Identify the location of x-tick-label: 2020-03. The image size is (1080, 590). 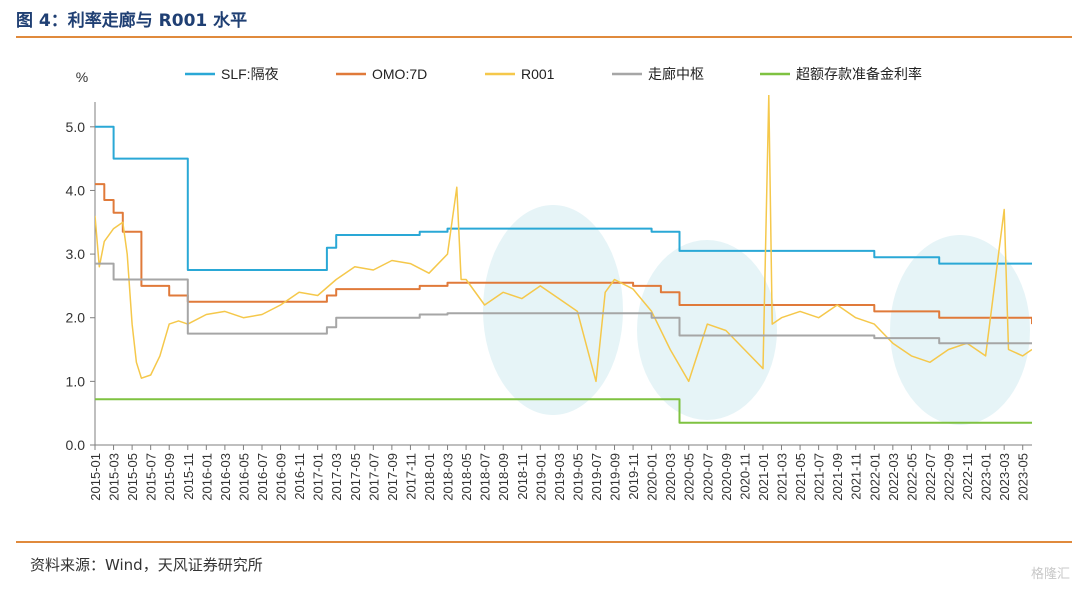
(670, 477).